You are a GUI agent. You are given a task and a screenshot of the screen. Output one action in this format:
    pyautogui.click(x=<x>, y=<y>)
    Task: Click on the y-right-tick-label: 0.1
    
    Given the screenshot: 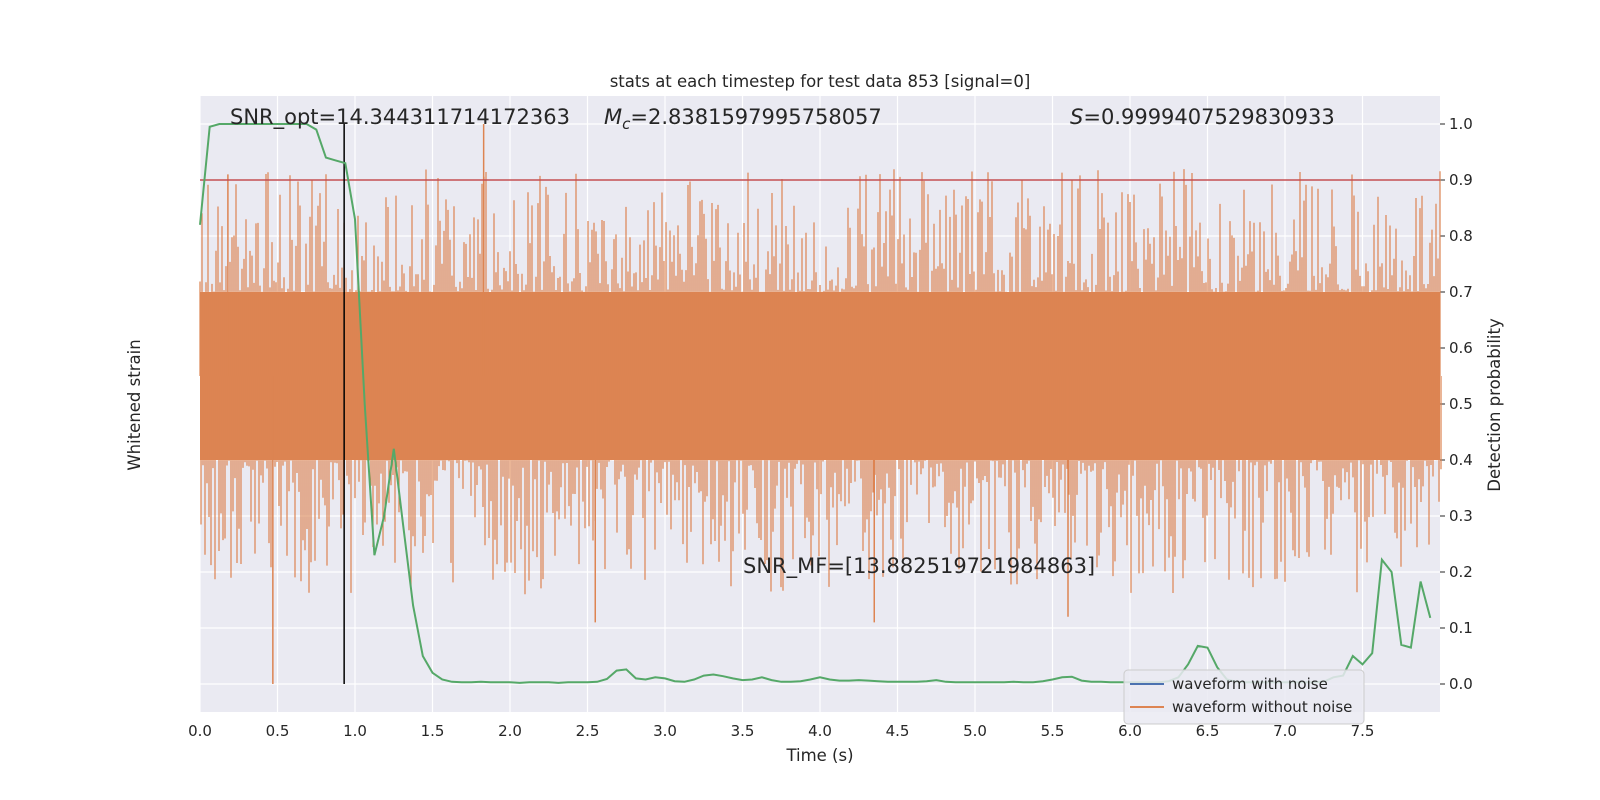 What is the action you would take?
    pyautogui.click(x=1461, y=628)
    